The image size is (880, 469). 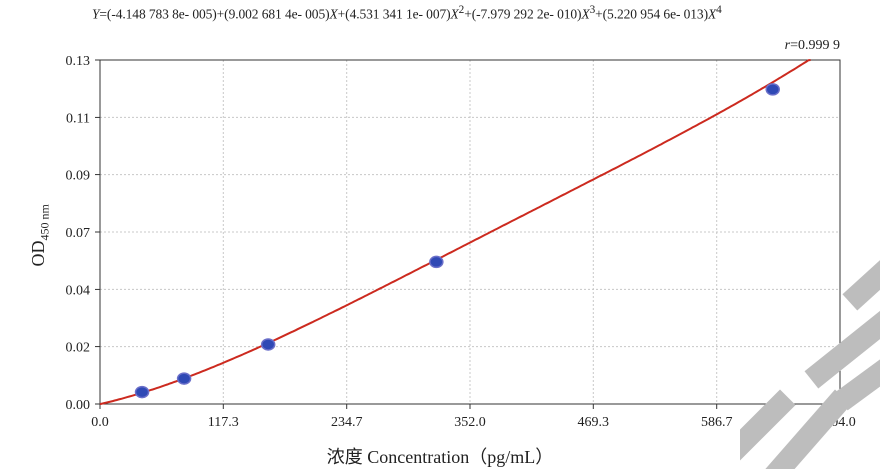 What do you see at coordinates (470, 422) in the screenshot?
I see `x-tick-label: 352.0` at bounding box center [470, 422].